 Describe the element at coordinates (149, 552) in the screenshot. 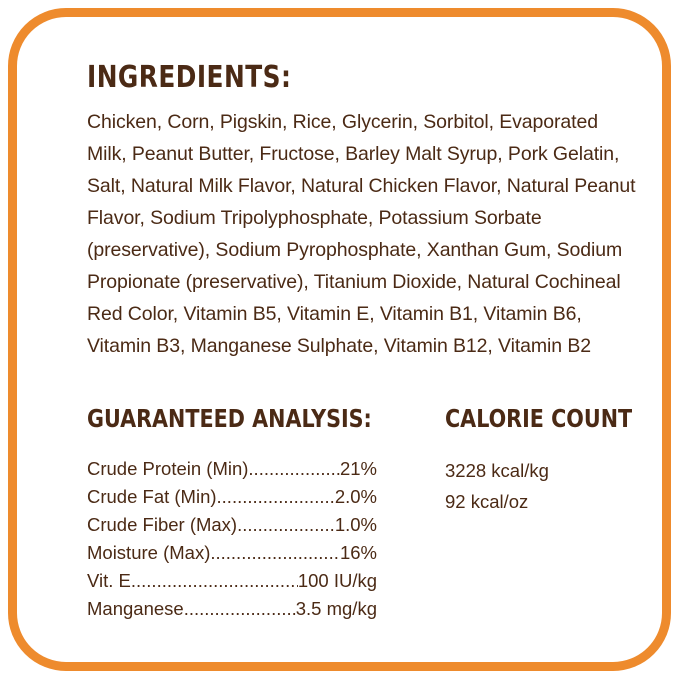

I see `analysis-row-label: Moisture (Max)` at that location.